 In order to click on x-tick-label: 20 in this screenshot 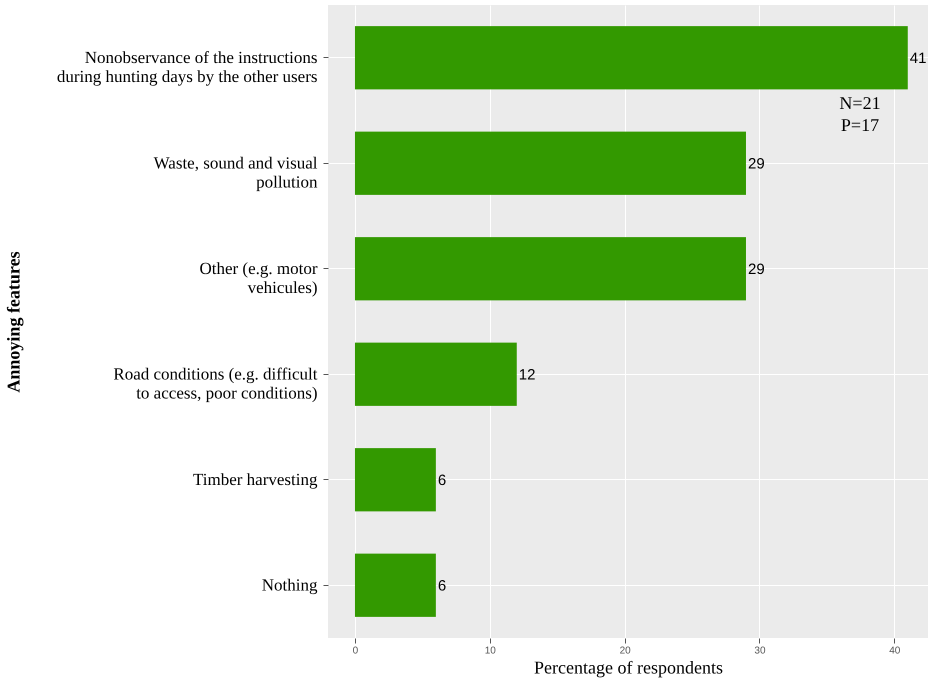, I will do `click(626, 651)`.